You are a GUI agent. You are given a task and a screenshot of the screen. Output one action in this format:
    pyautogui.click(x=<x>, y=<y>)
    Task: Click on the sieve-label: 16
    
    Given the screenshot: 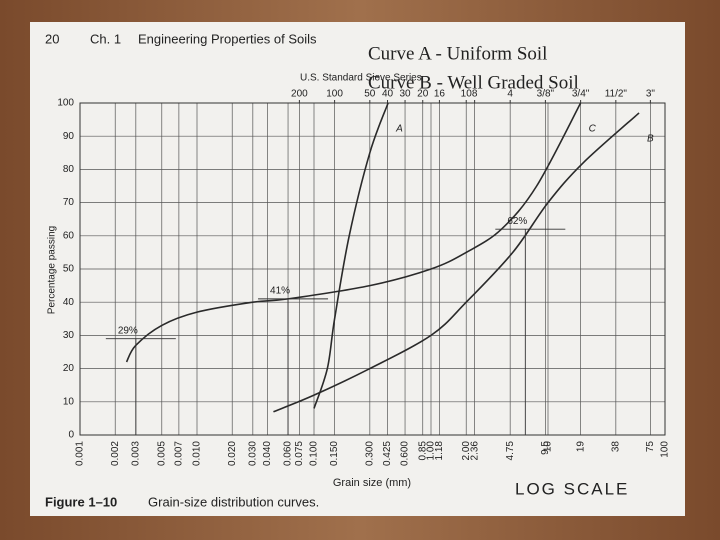 What is the action you would take?
    pyautogui.click(x=440, y=94)
    